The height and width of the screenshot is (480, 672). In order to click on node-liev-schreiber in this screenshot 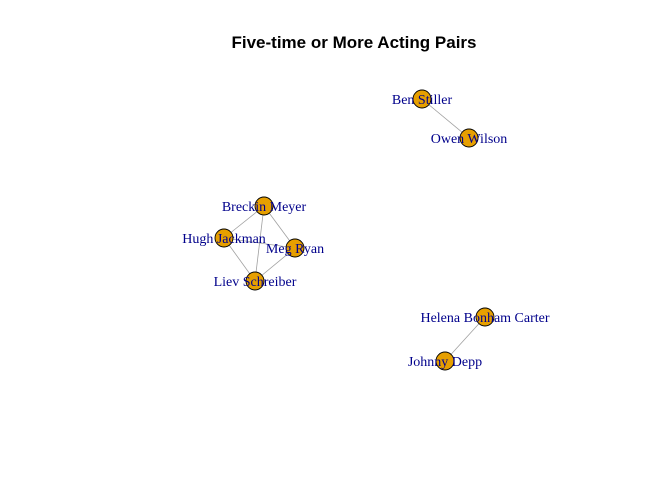, I will do `click(255, 281)`.